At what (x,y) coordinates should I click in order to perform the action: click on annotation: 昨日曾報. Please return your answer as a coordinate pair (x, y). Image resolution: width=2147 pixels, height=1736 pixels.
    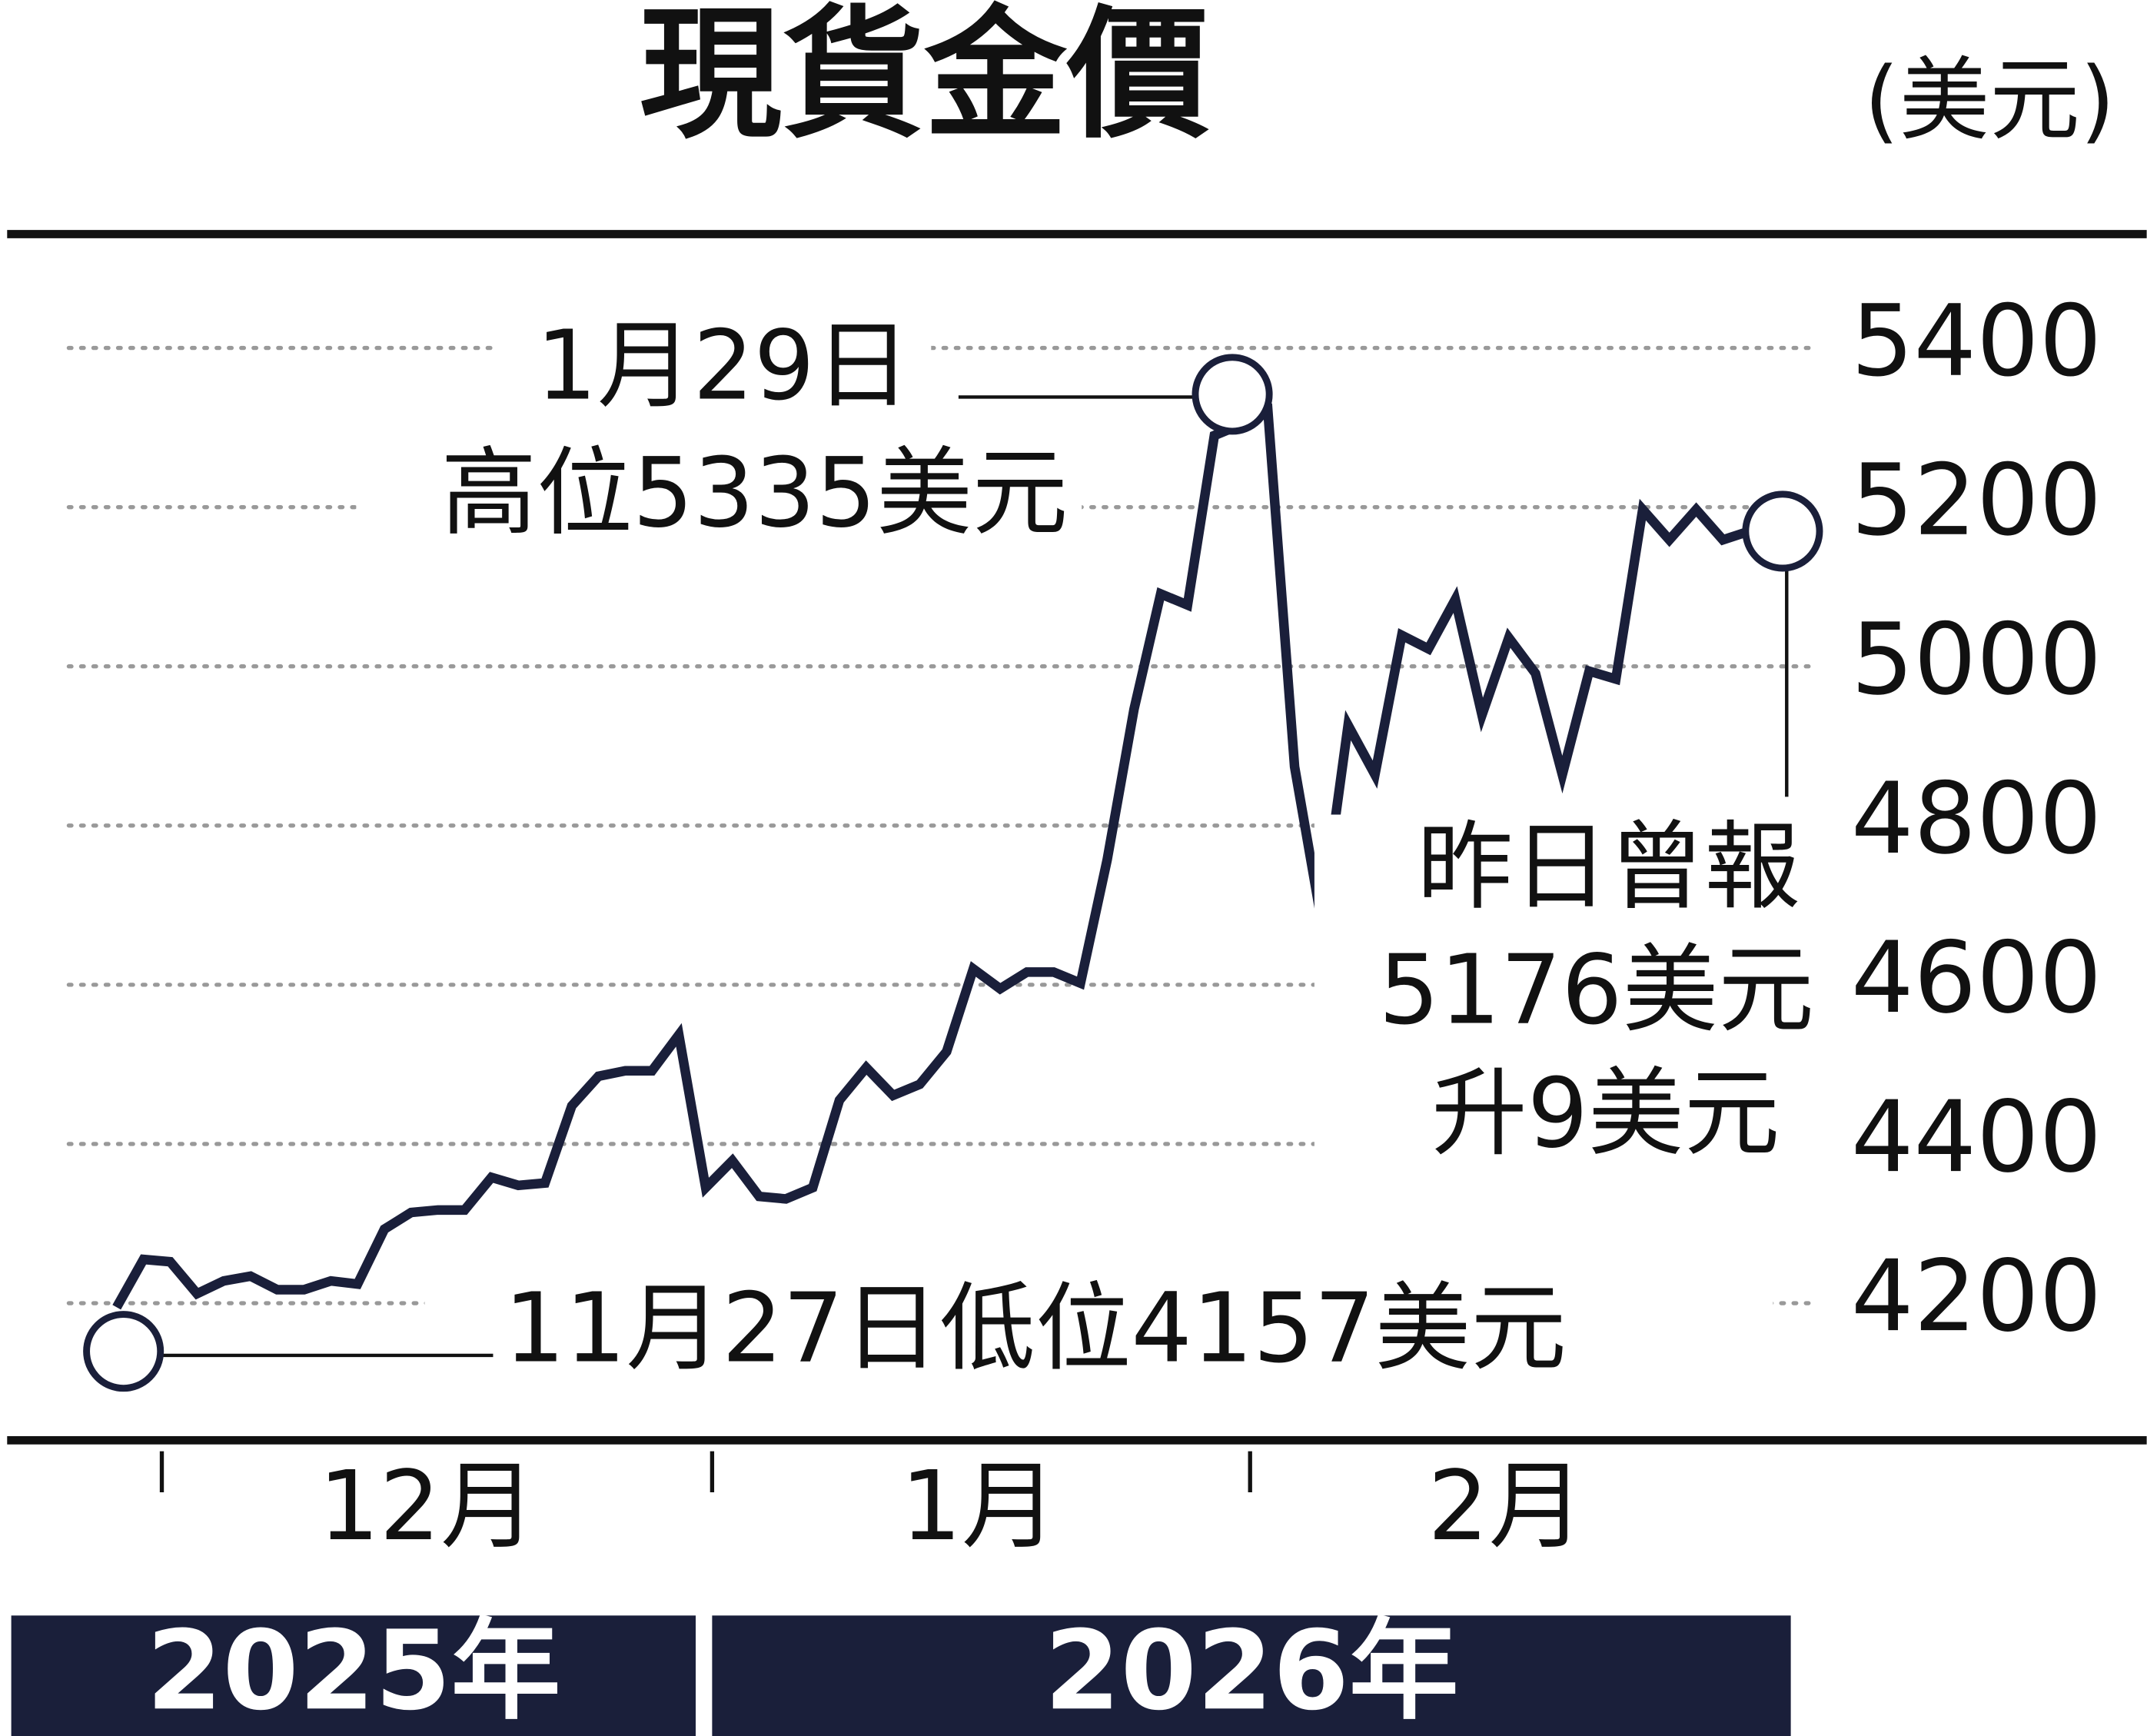
    Looking at the image, I should click on (1609, 867).